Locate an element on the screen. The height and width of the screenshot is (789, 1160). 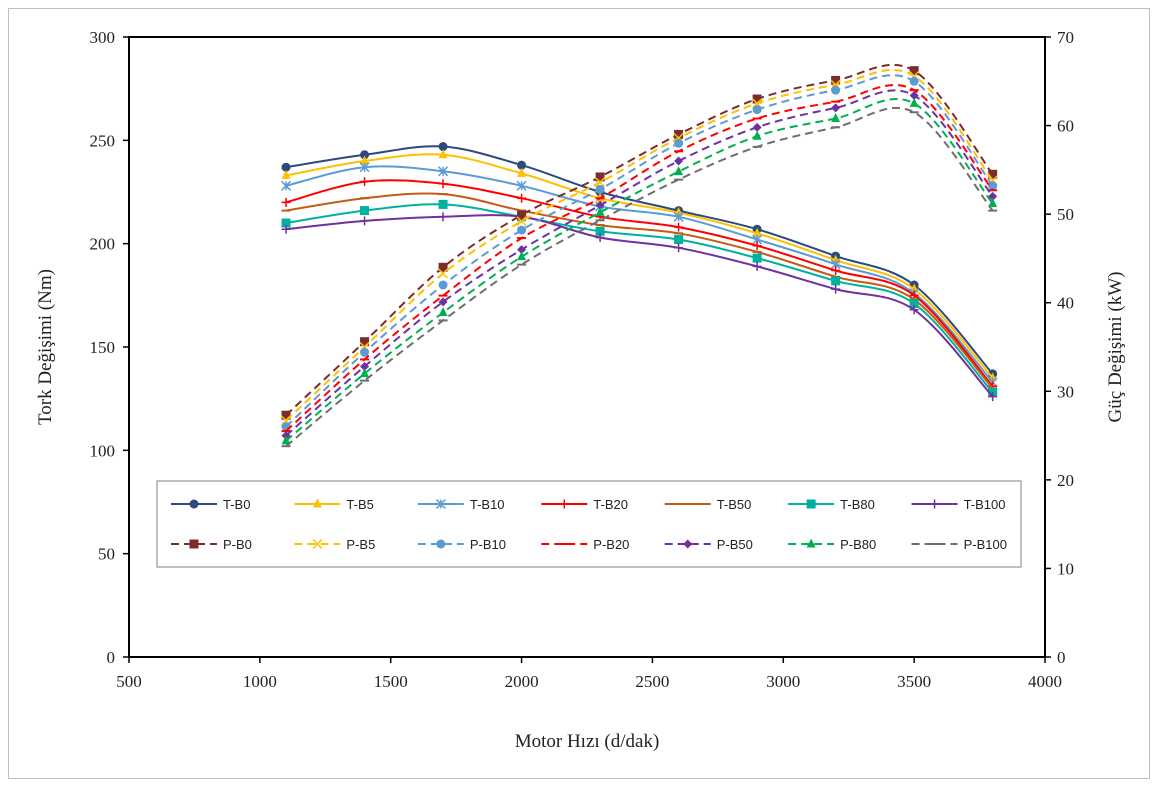
x-tick-label: 2000 is located at coordinates (522, 681).